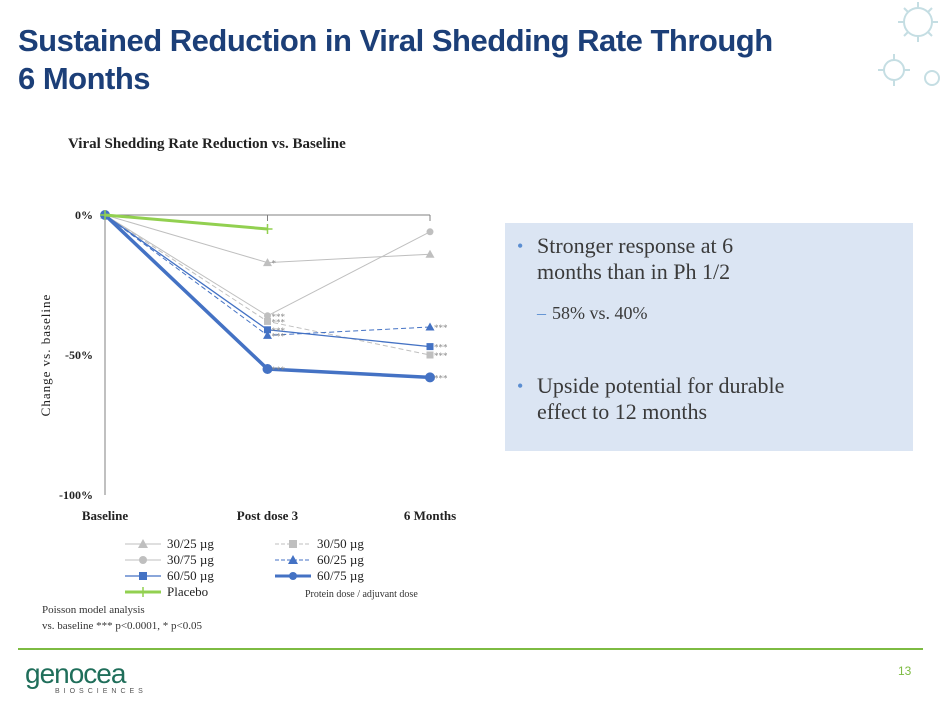 This screenshot has width=940, height=705. Describe the element at coordinates (661, 385) in the screenshot. I see `callout-bullet-2-line-1: Upside potential for durable` at that location.